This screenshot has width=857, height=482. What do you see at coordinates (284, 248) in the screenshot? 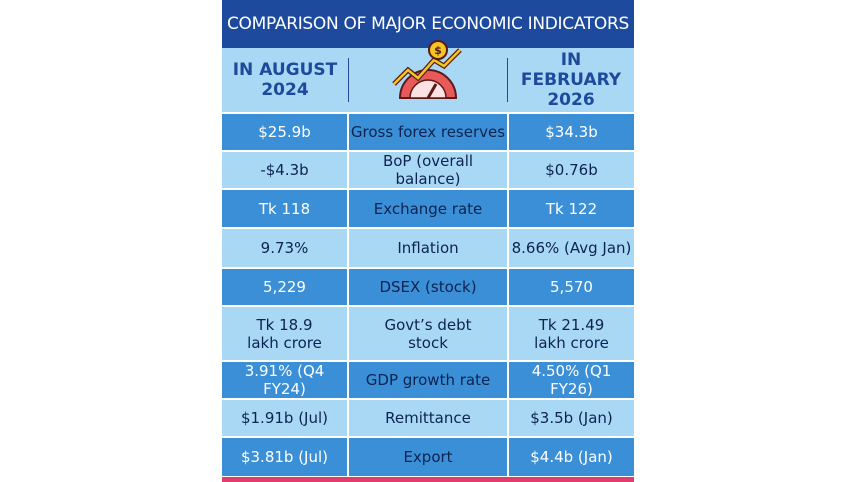
I see `indicator-value: 9.73%` at bounding box center [284, 248].